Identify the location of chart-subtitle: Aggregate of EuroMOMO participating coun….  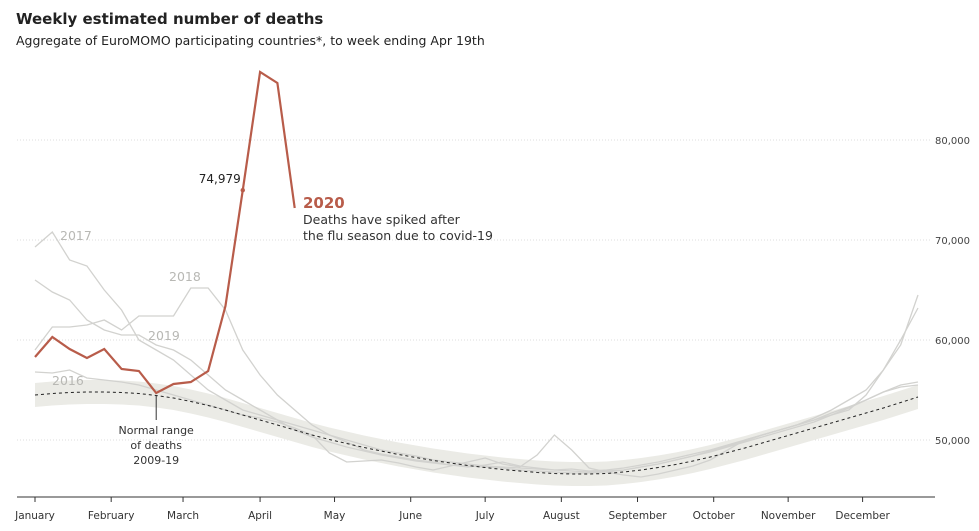
(250, 40).